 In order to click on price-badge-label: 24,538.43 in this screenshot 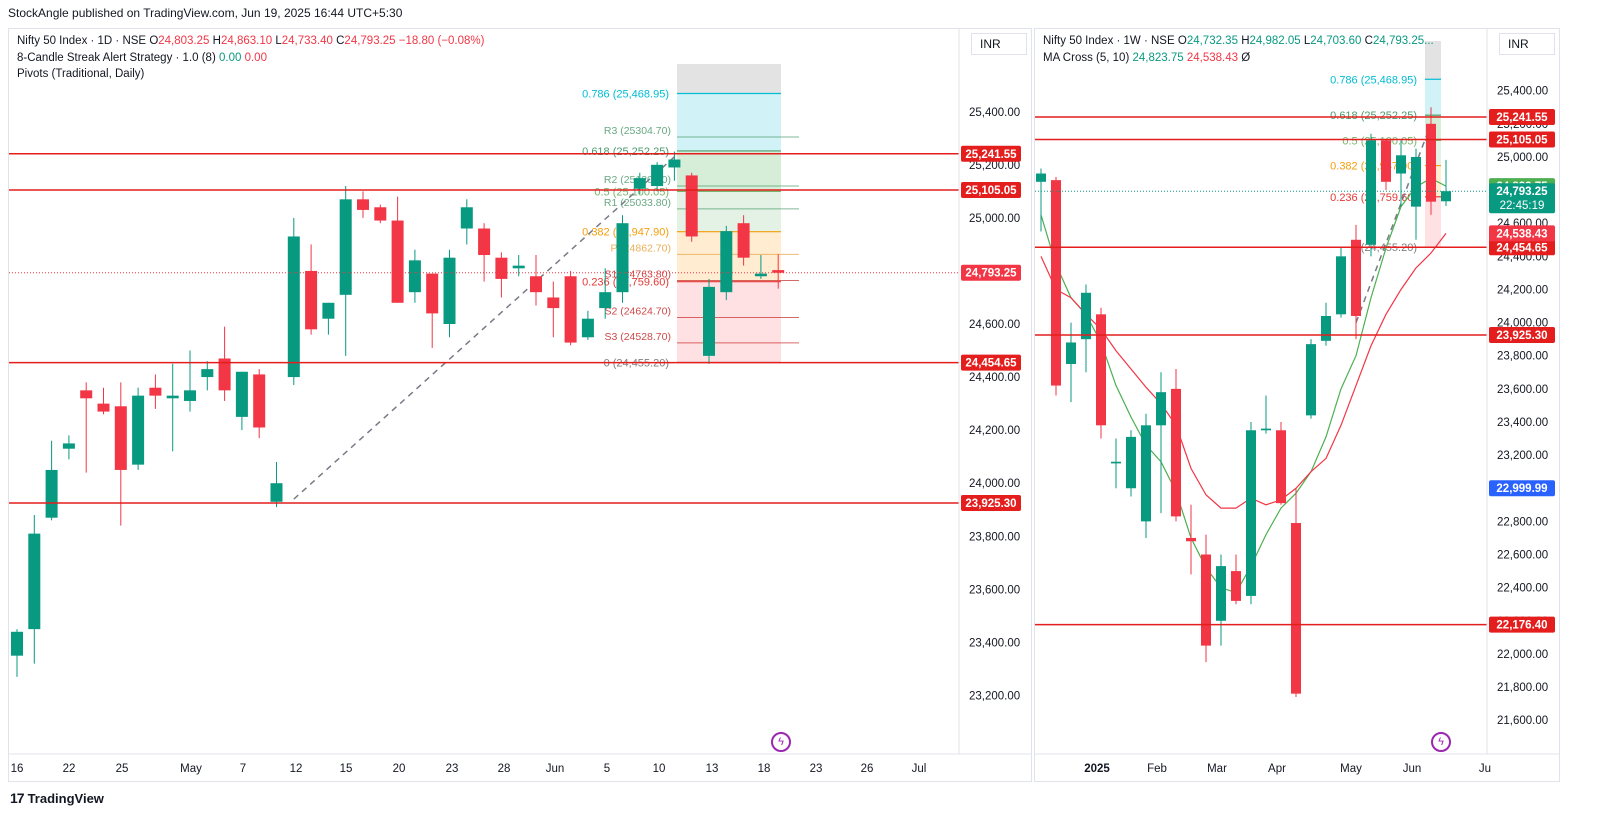, I will do `click(1521, 234)`.